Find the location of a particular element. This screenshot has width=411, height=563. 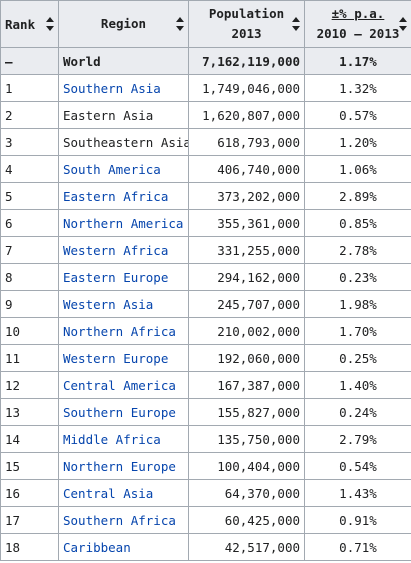

rank-cell: 11 is located at coordinates (29, 358).